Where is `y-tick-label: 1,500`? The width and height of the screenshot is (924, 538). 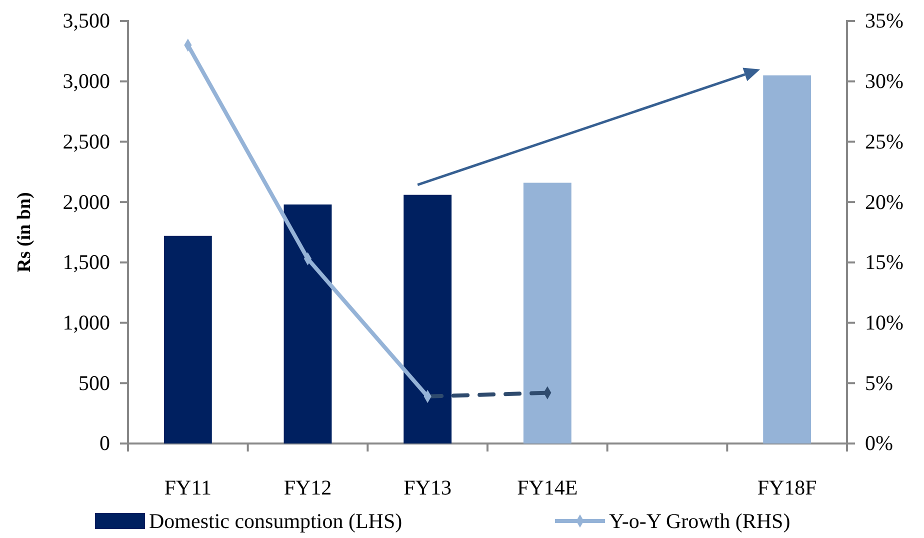
y-tick-label: 1,500 is located at coordinates (86, 262).